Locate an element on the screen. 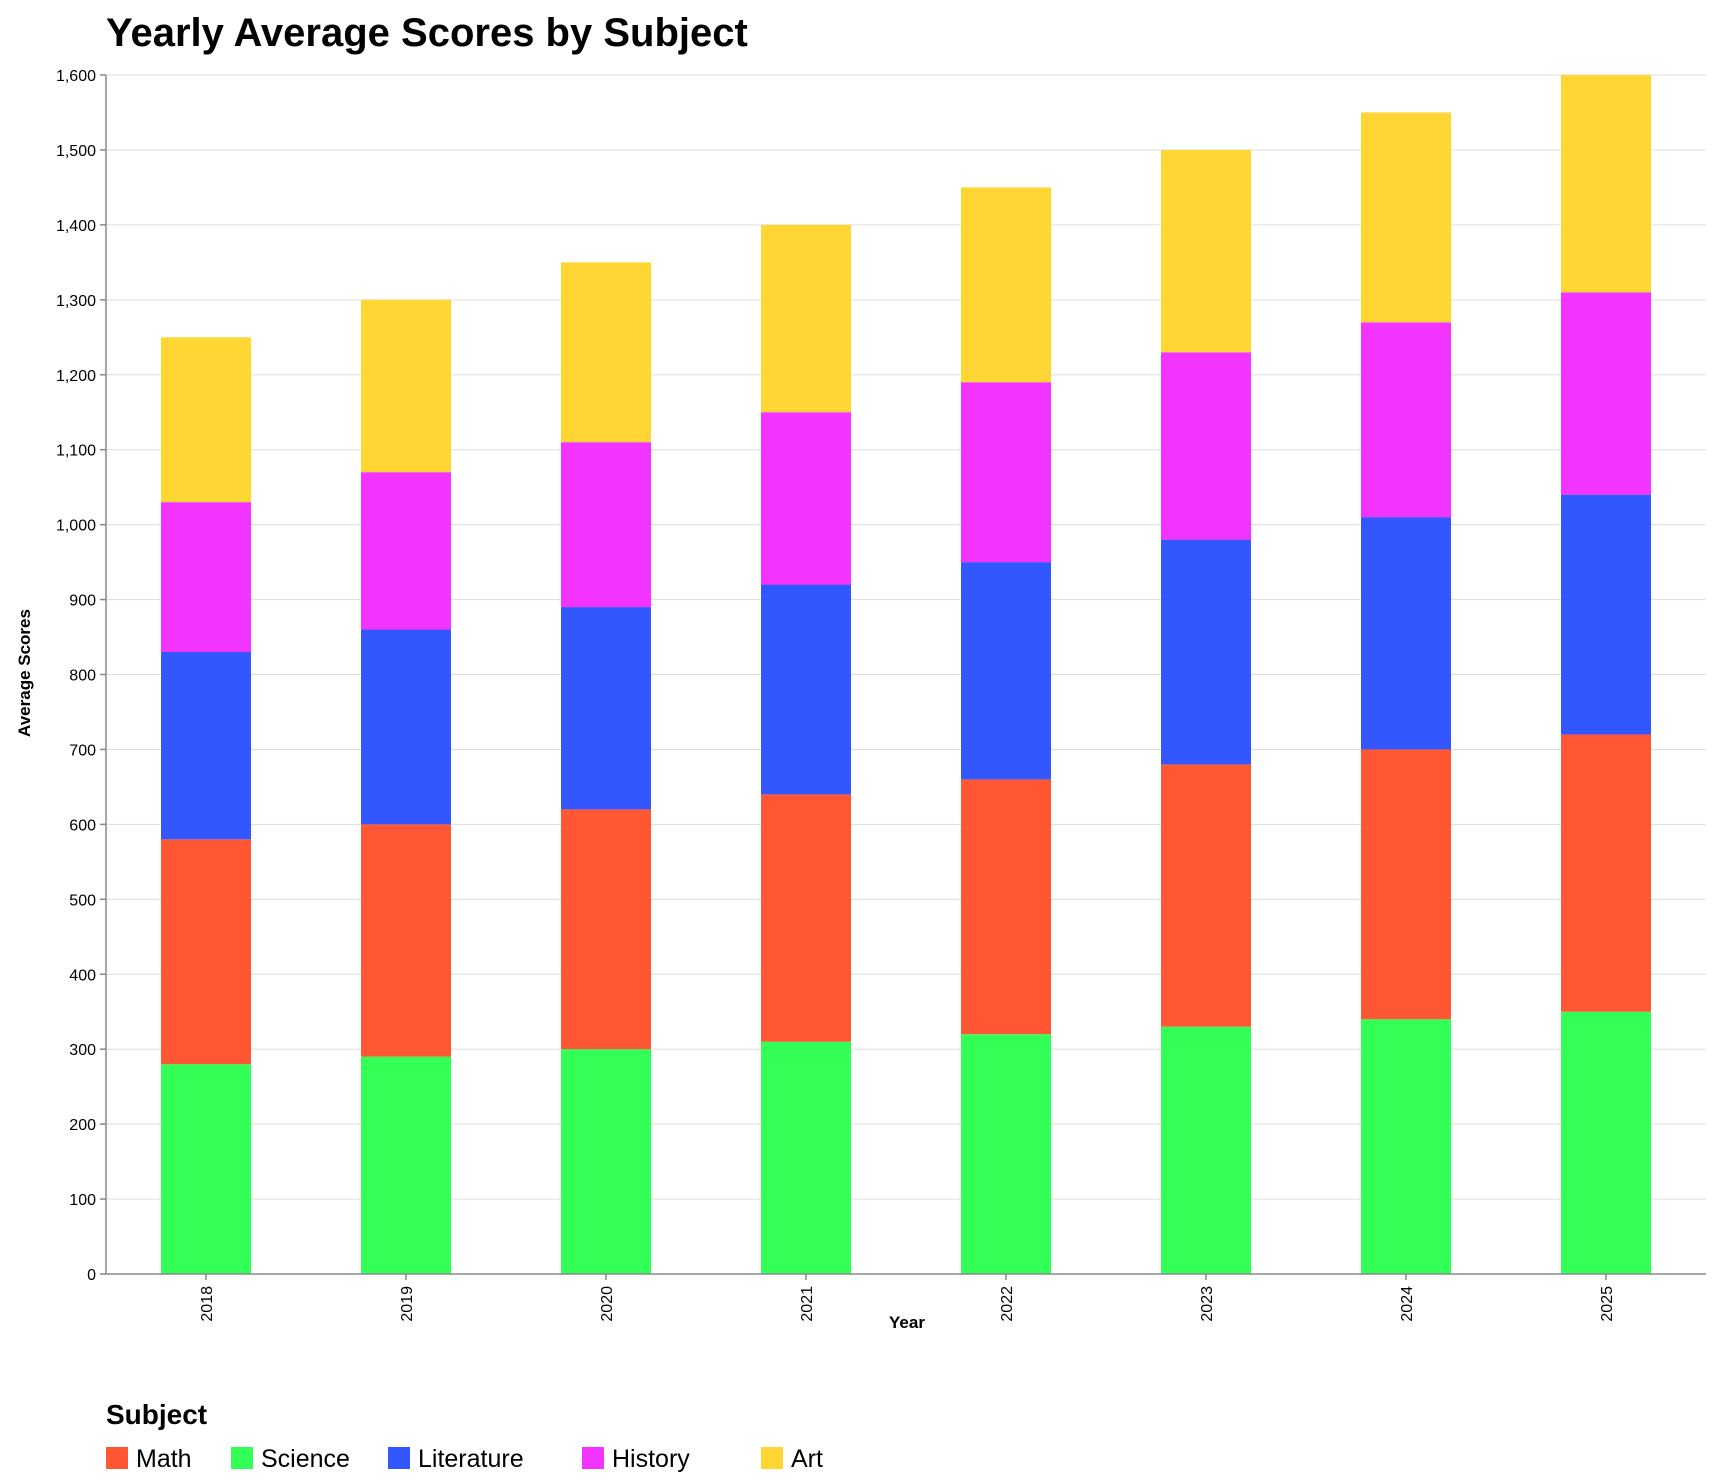  bar-literature-2022 is located at coordinates (1006, 671).